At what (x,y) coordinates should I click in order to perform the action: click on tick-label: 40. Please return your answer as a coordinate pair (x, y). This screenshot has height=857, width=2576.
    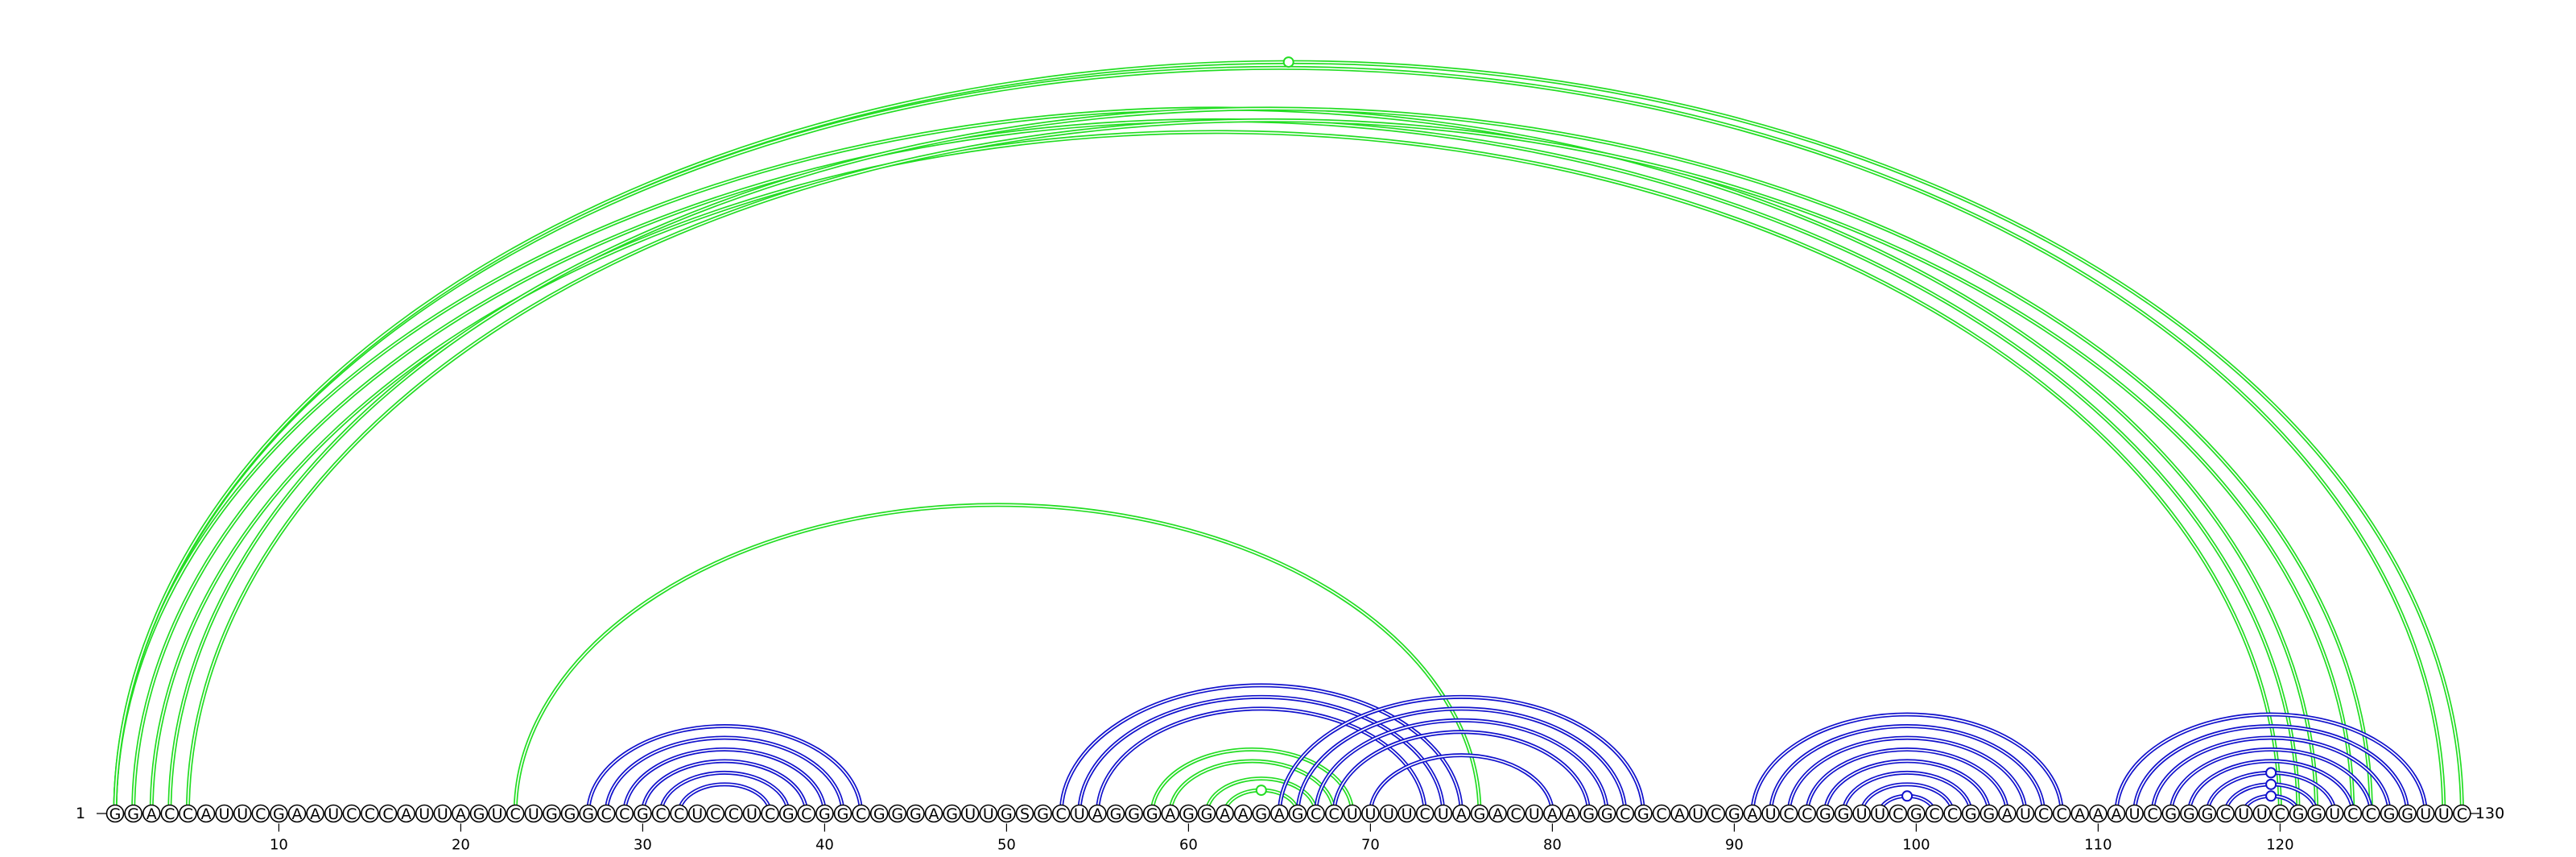
    Looking at the image, I should click on (824, 845).